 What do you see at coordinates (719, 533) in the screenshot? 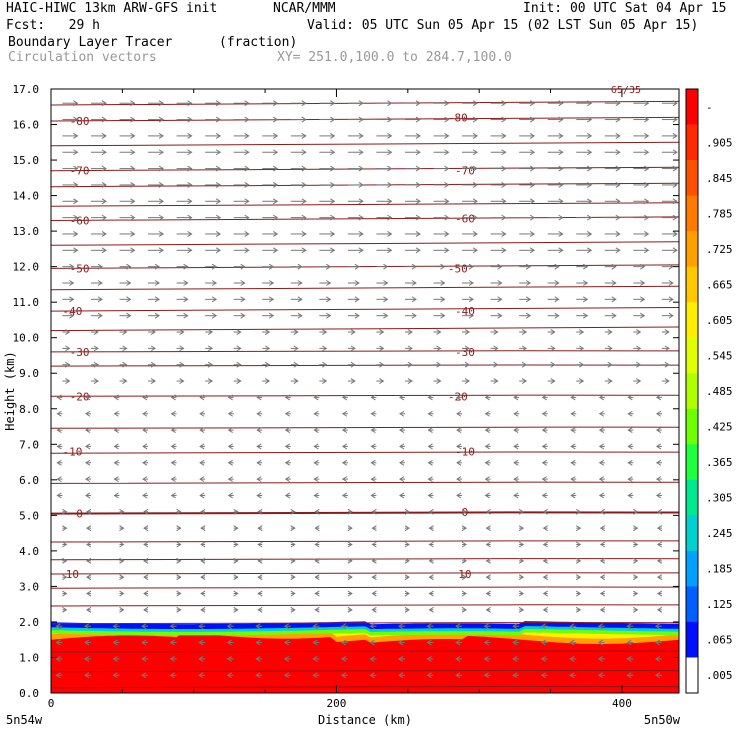
I see `colorbar-label: .245` at bounding box center [719, 533].